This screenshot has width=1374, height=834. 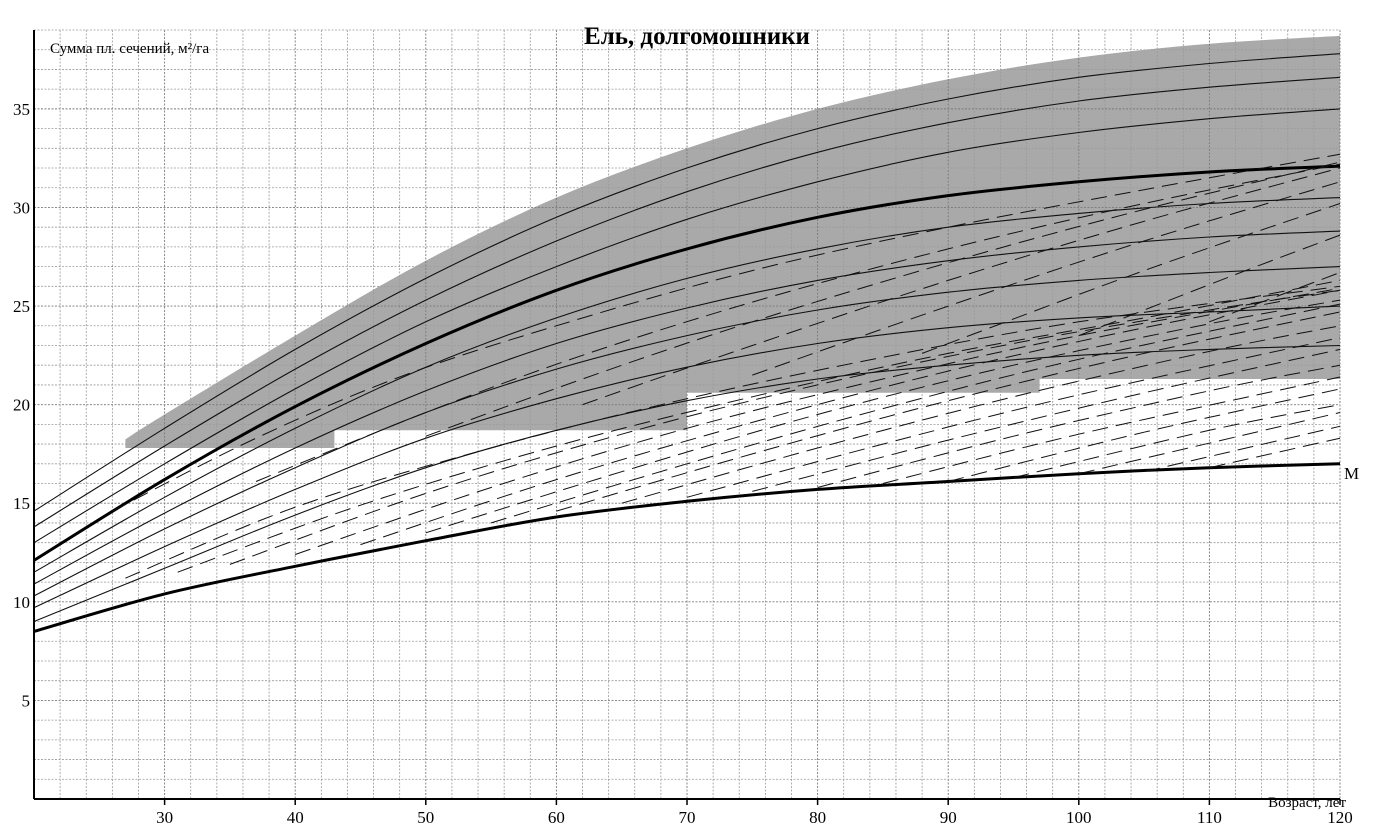 I want to click on x-tick-label: 90, so click(x=948, y=817).